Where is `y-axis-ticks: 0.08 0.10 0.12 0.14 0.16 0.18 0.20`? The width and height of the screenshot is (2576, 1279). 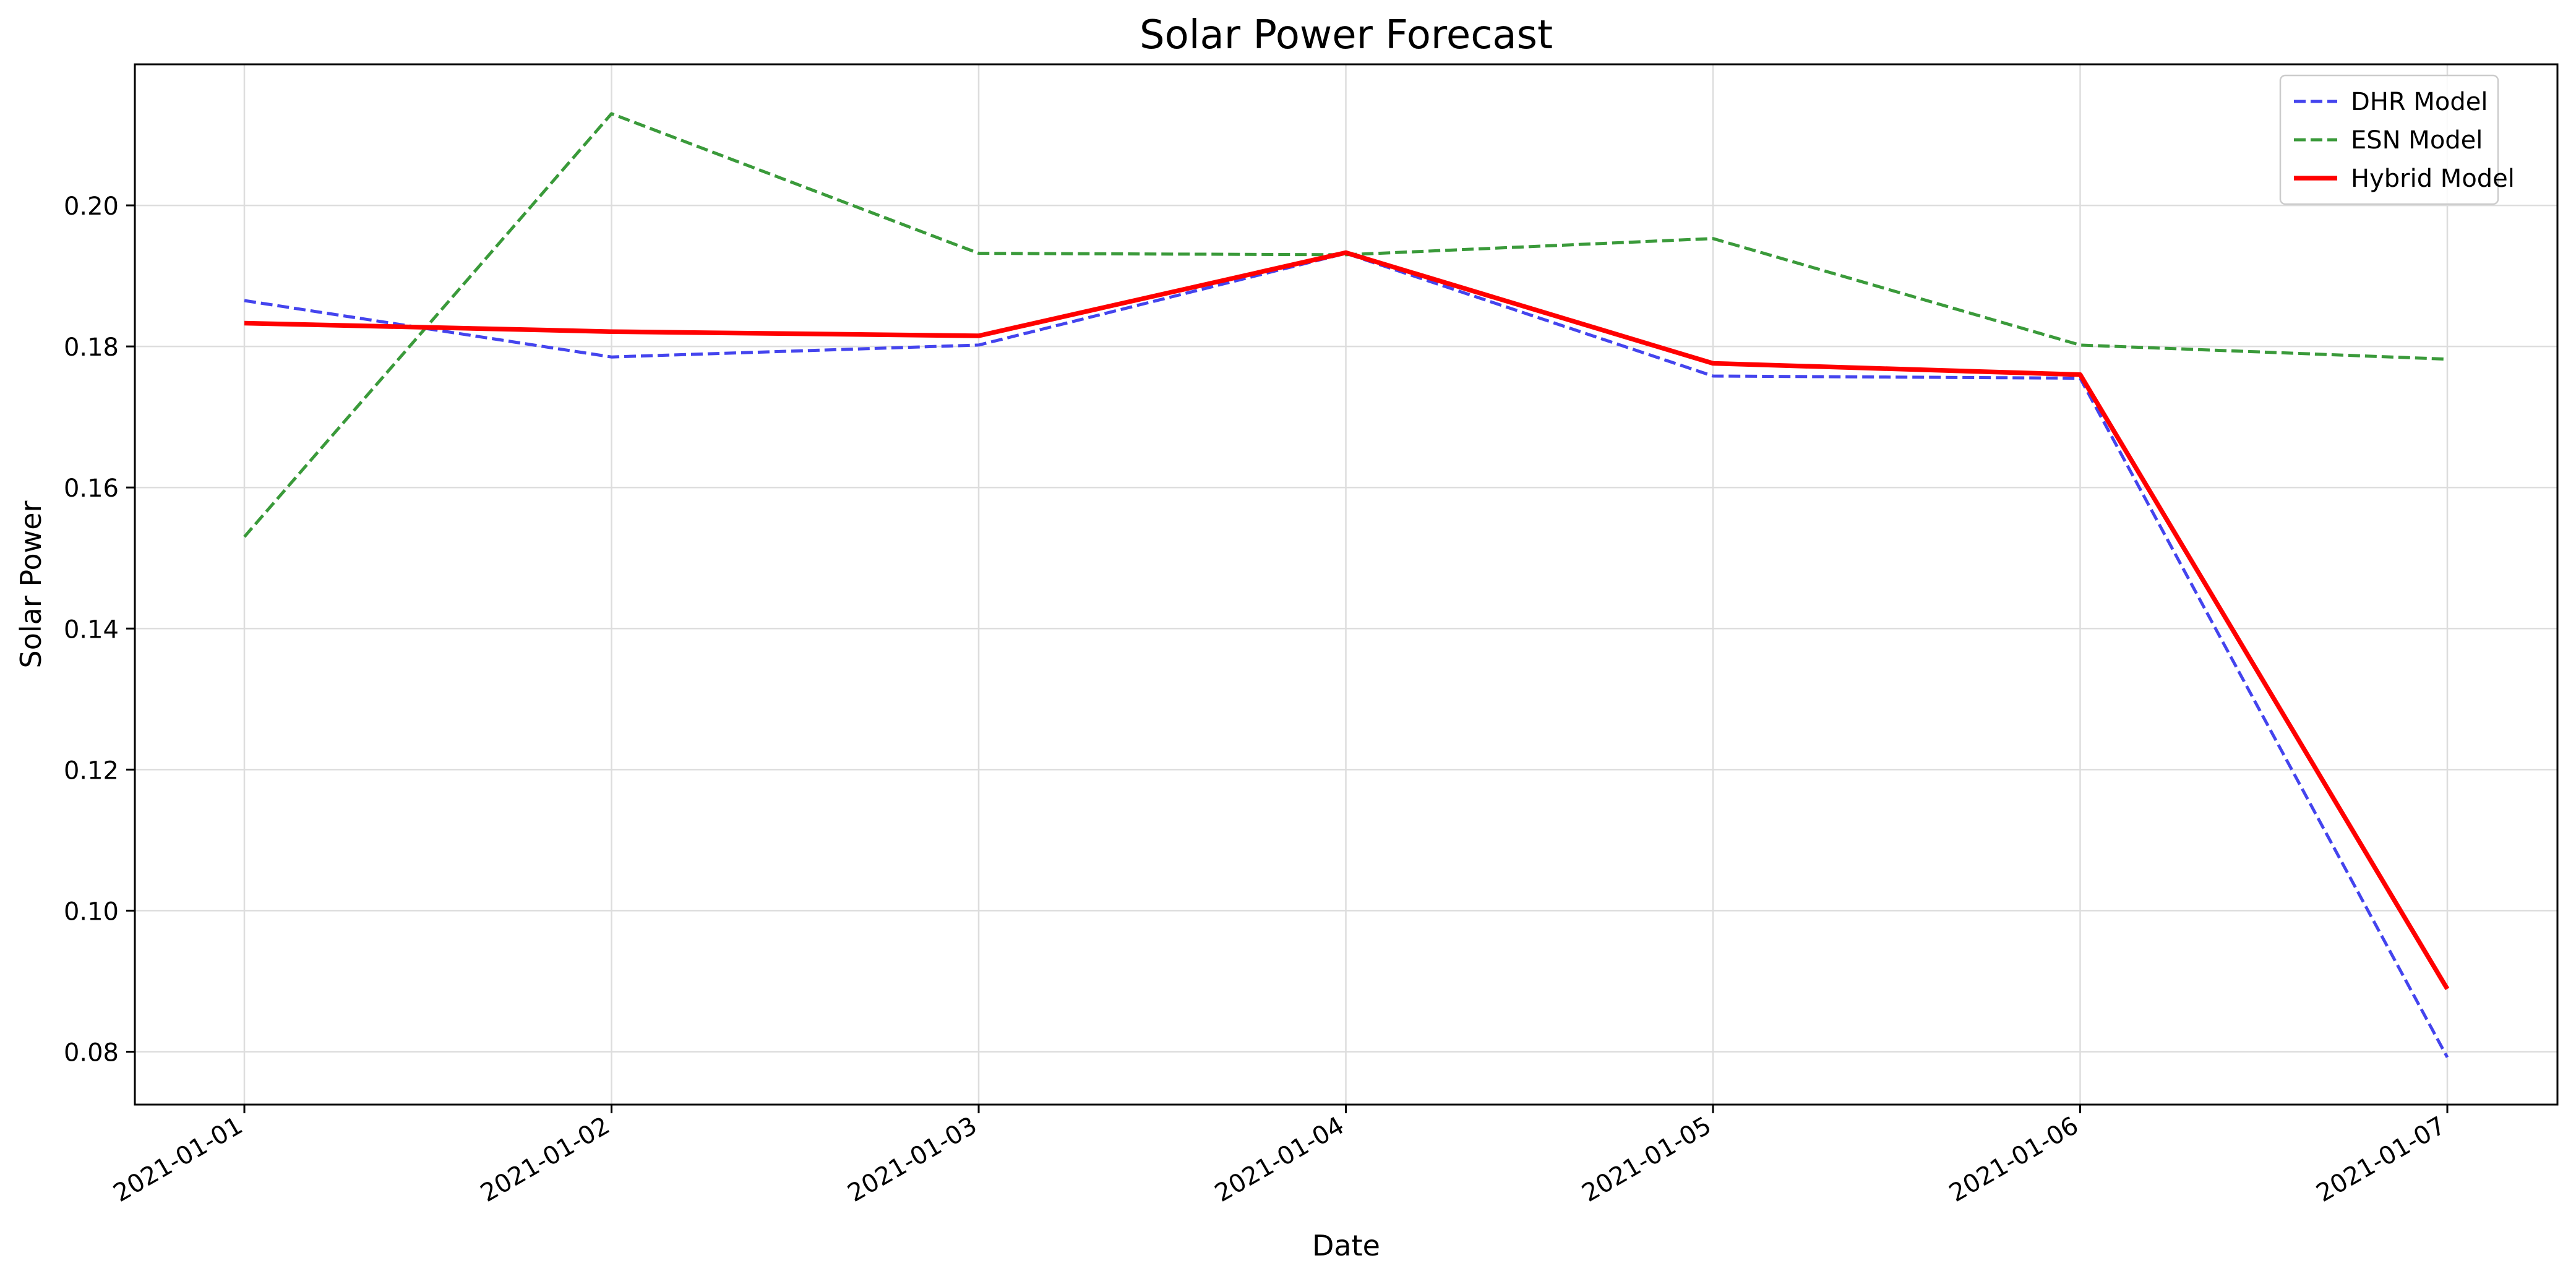 y-axis-ticks: 0.08 0.10 0.12 0.14 0.16 0.18 0.20 is located at coordinates (99, 629).